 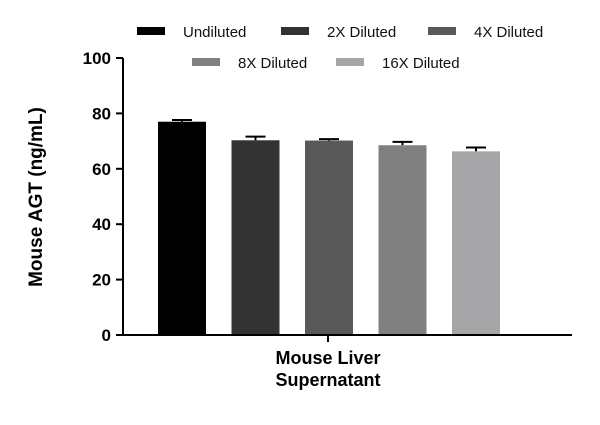 I want to click on legend-label: 16X Diluted, so click(x=421, y=63).